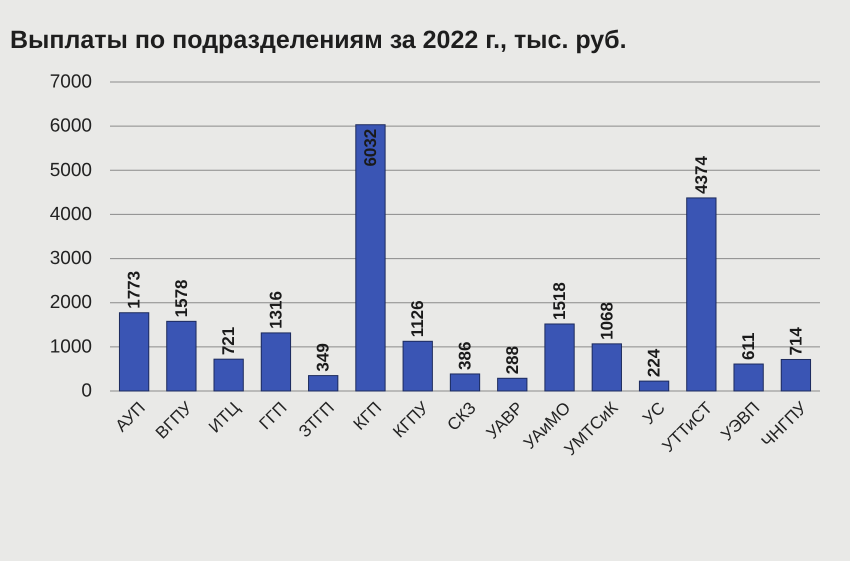  I want to click on y-tick-label: 7000, so click(71, 82).